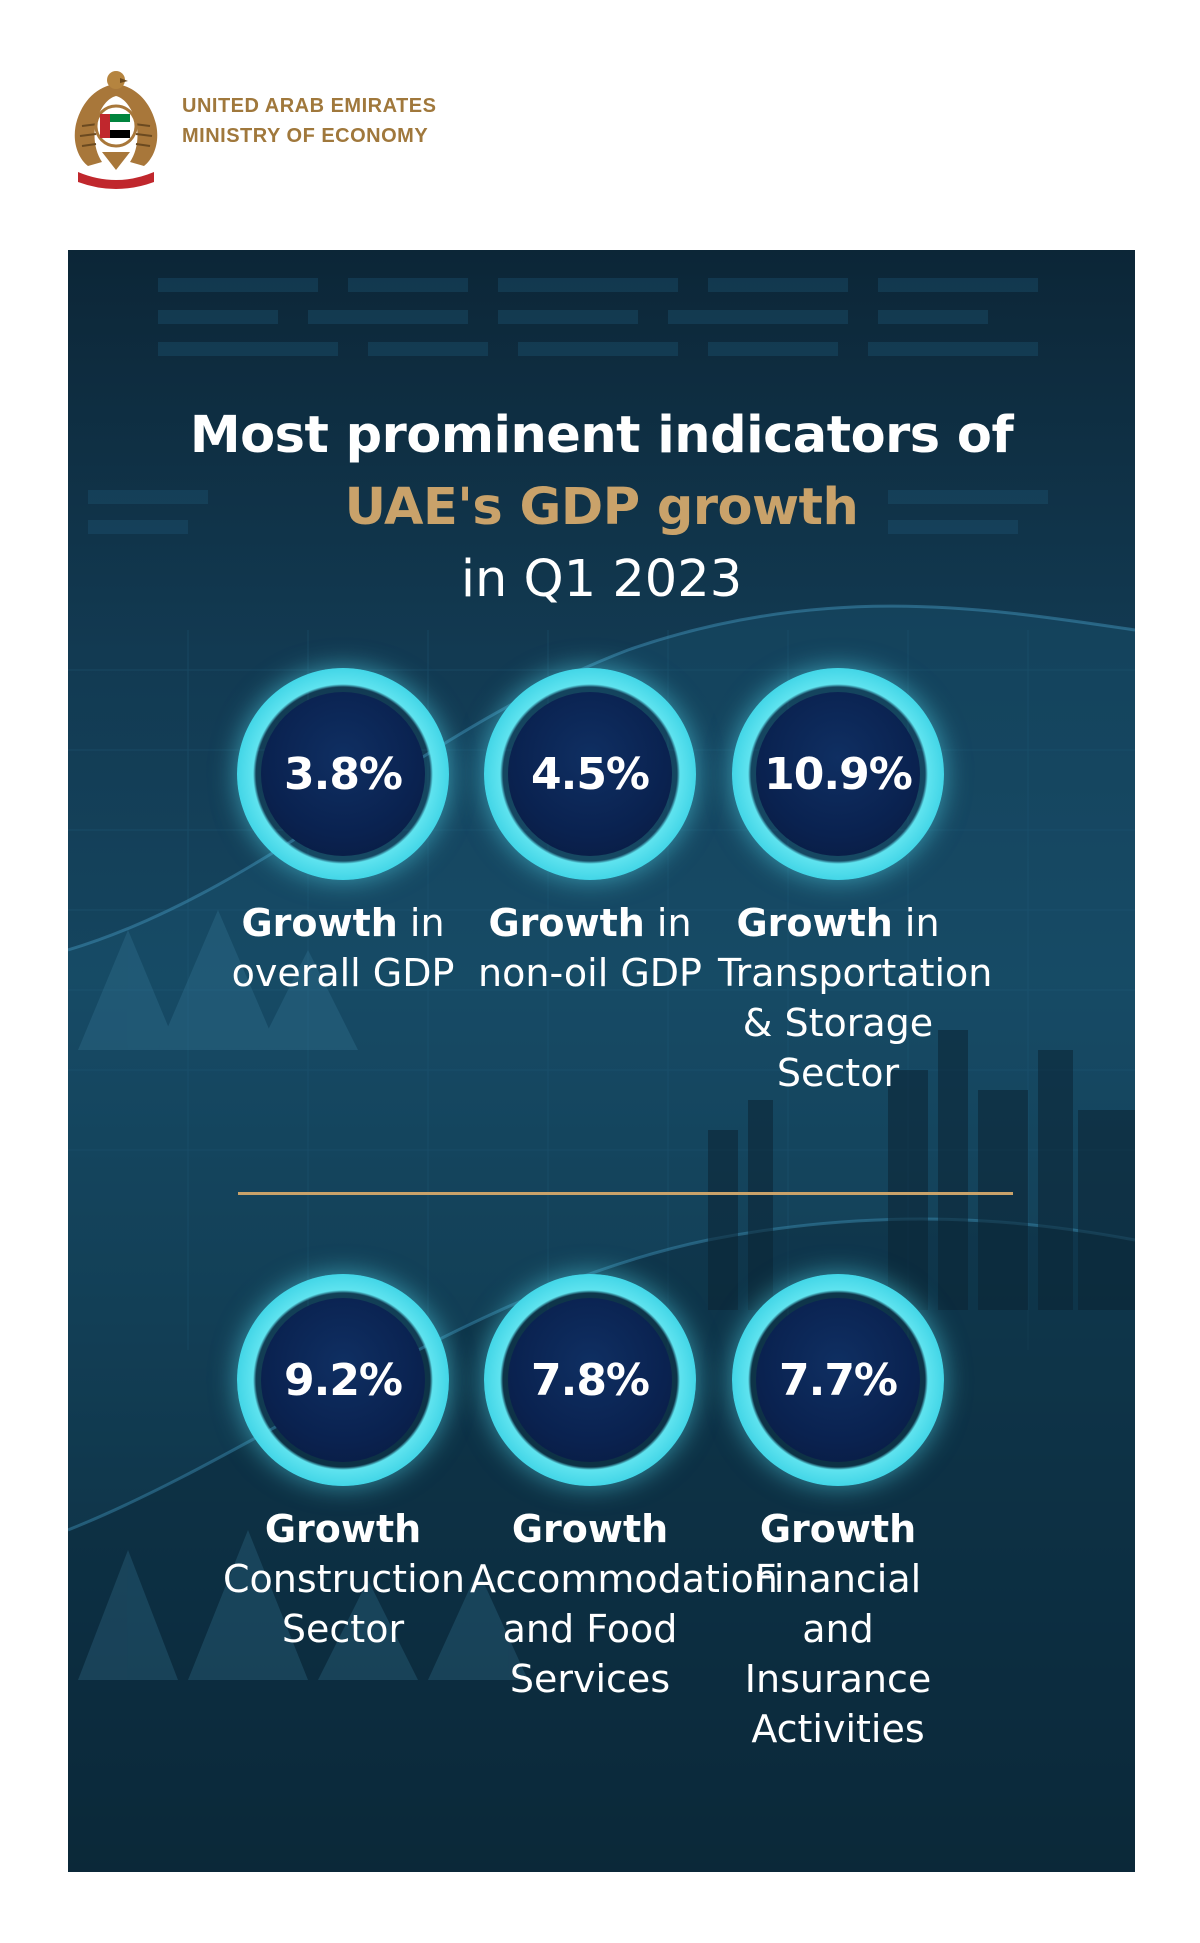  I want to click on stat-non-oil-gdp: 4.5% Growth in non-oil GDP, so click(590, 833).